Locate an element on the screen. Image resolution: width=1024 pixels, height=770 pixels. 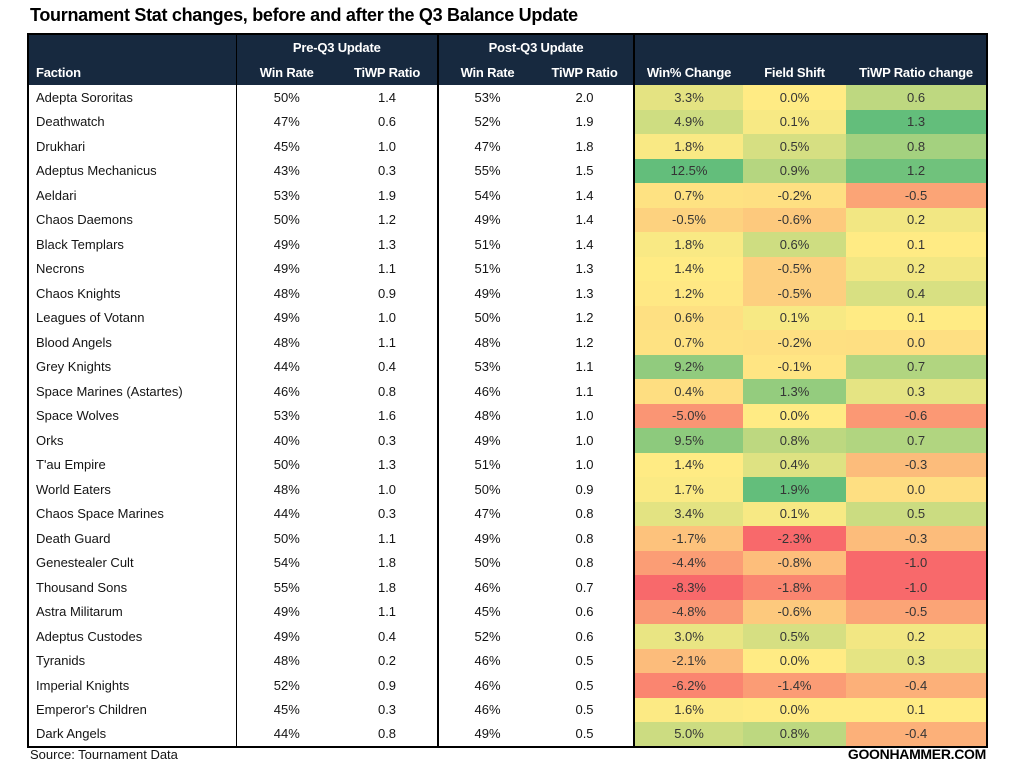
cell-win-change: 1.4% is located at coordinates (689, 464).